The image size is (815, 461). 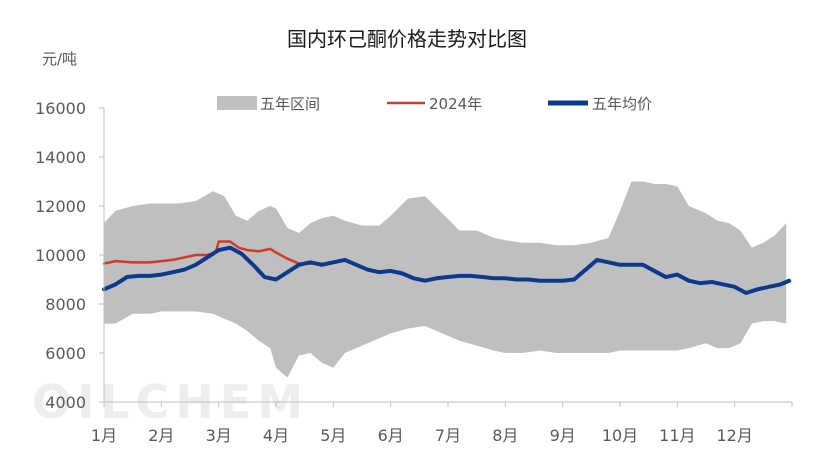 What do you see at coordinates (219, 435) in the screenshot?
I see `x-tick-label: 3月` at bounding box center [219, 435].